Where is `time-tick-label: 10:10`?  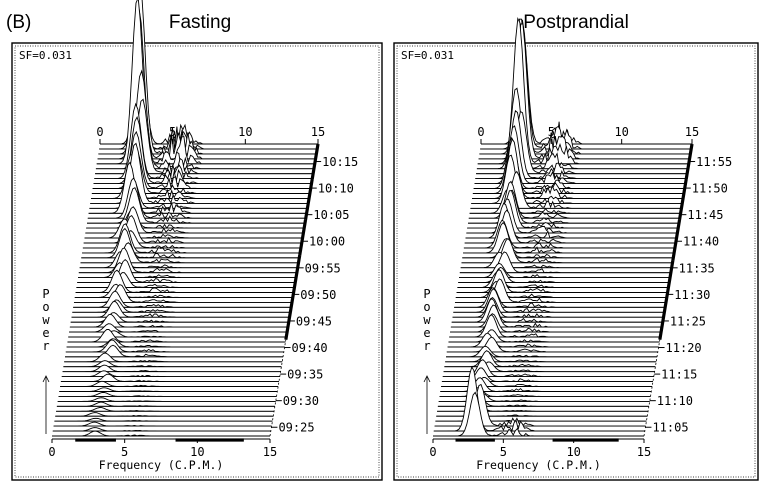
time-tick-label: 10:10 is located at coordinates (336, 189).